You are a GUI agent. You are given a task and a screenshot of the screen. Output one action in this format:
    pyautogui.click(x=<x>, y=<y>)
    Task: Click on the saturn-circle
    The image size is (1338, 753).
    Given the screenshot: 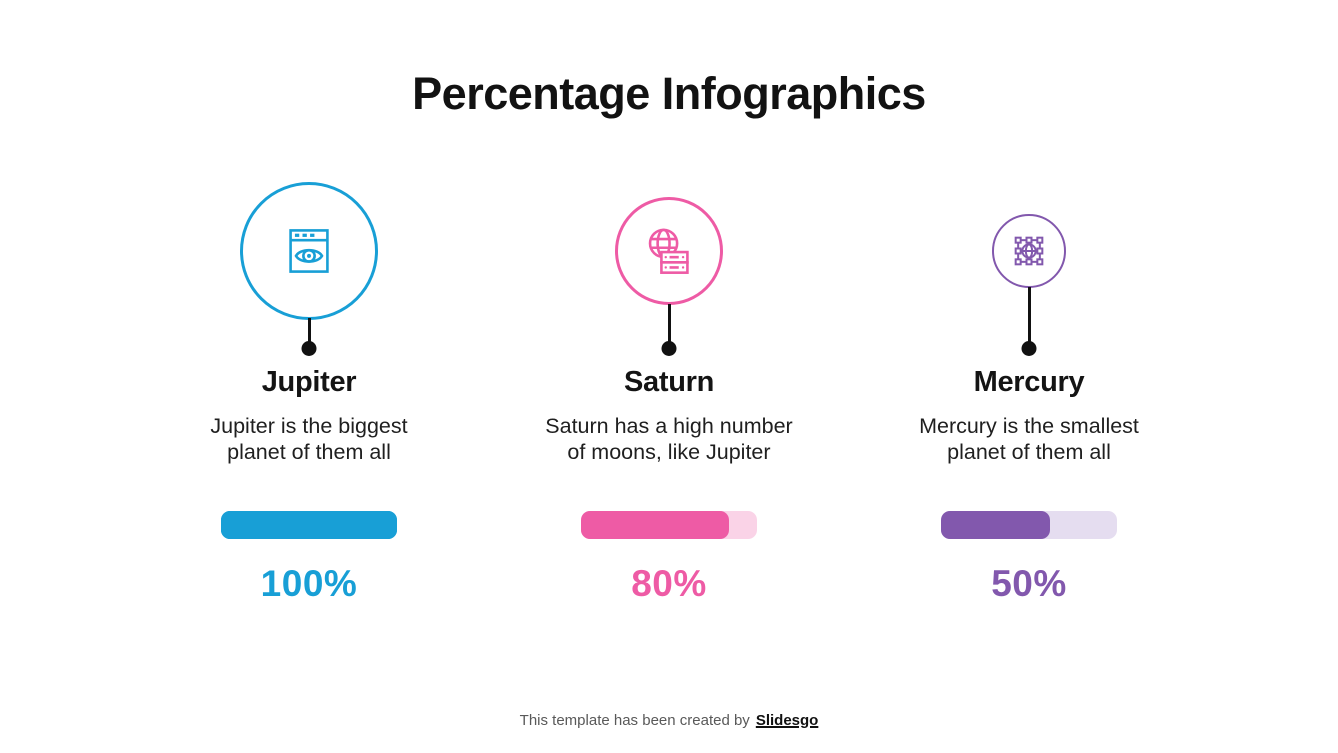 What is the action you would take?
    pyautogui.click(x=669, y=251)
    